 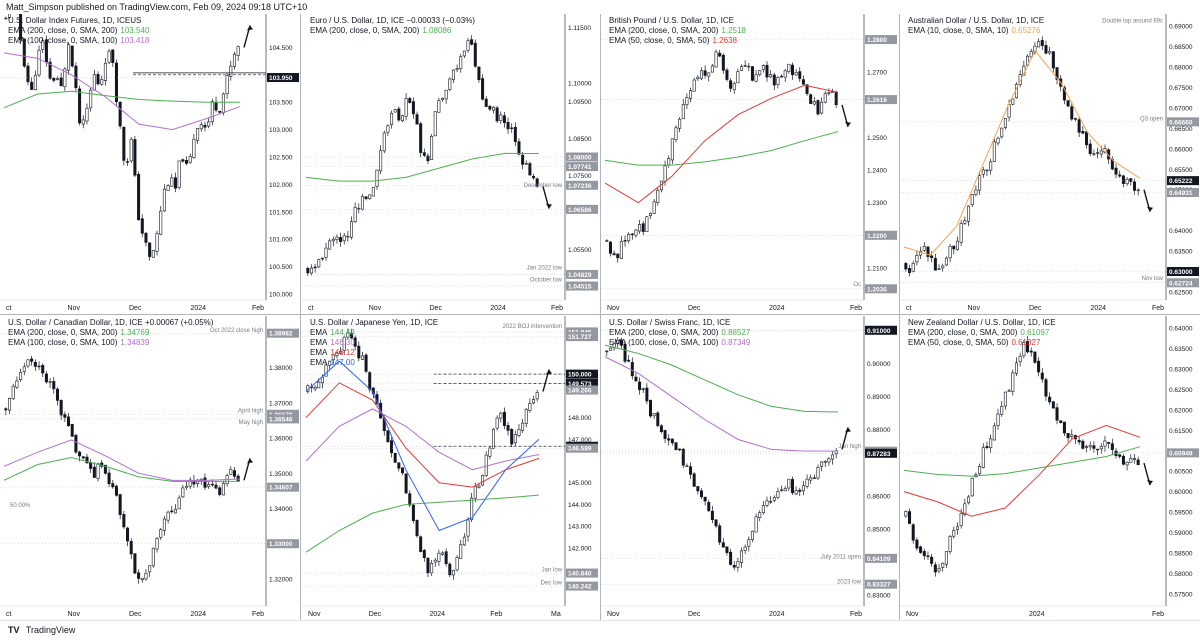 I want to click on legend-label: EMA (50, close, 0, SMA, 50), so click(x=958, y=342).